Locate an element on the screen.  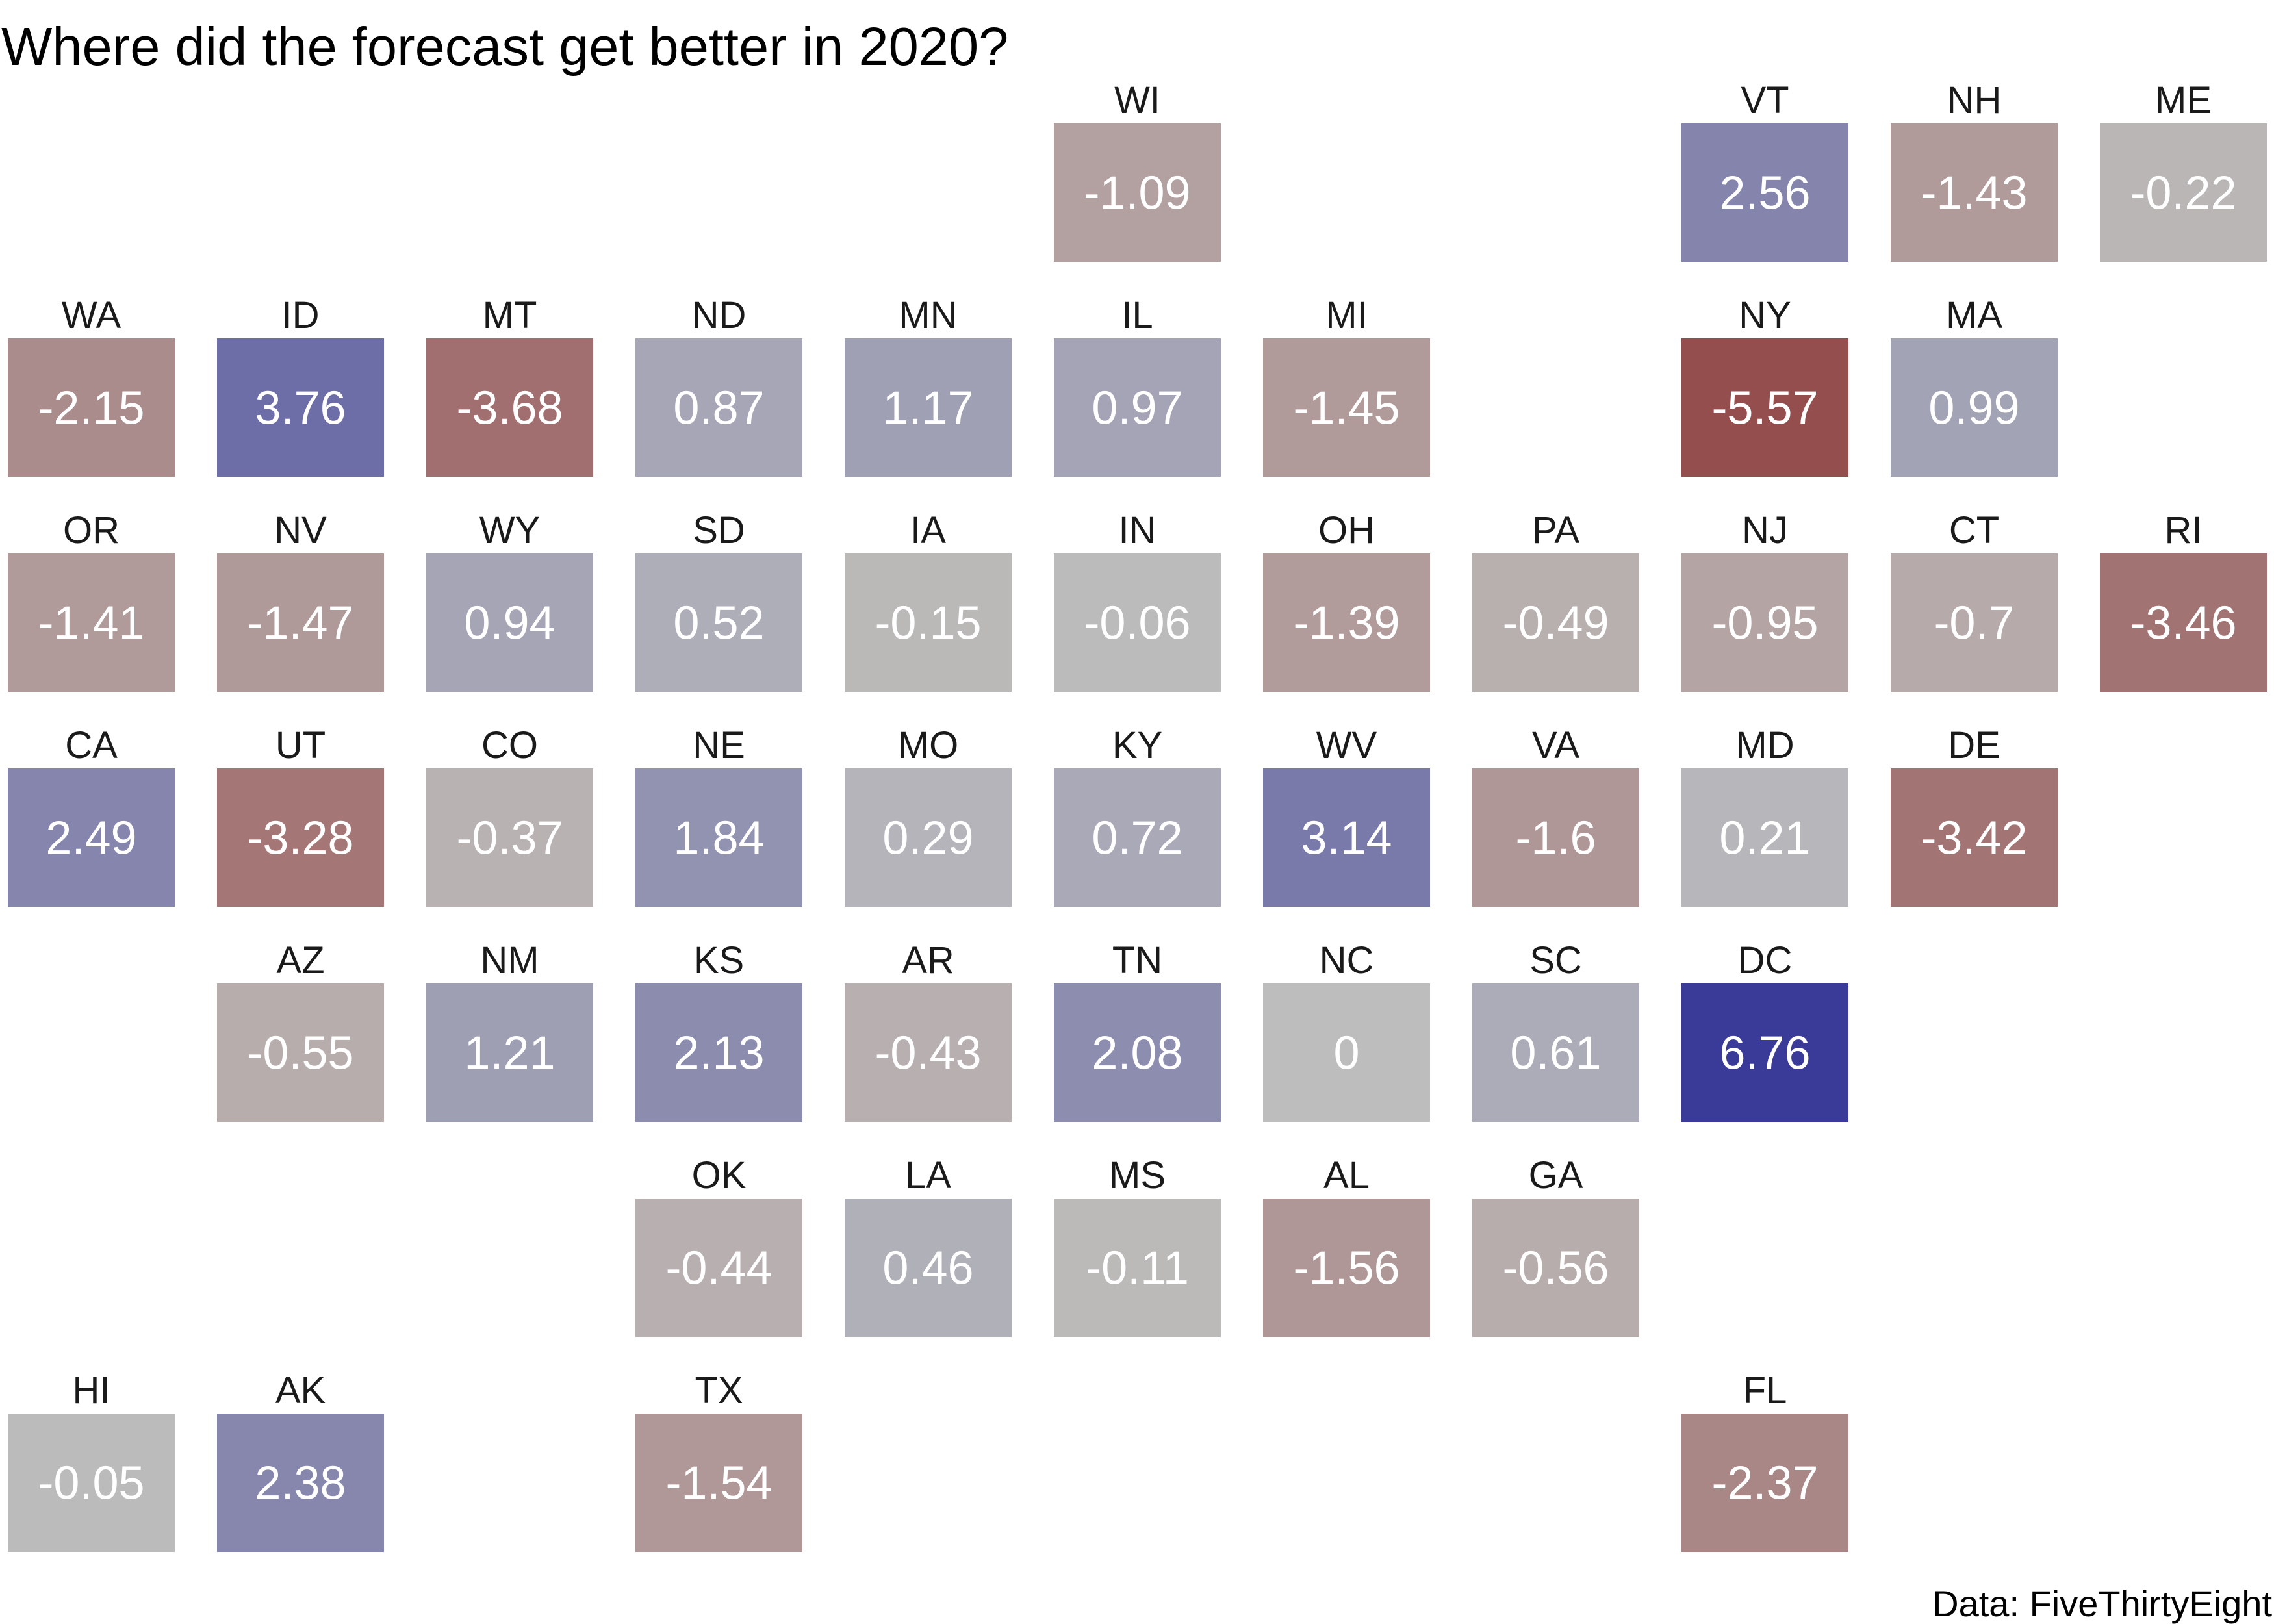
tile-rect-ri is located at coordinates (2183, 622).